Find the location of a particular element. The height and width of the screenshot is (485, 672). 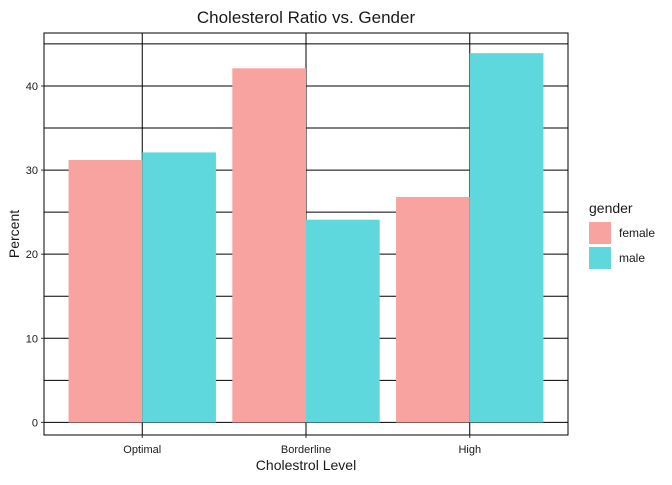

legend: gender female male is located at coordinates (622, 234).